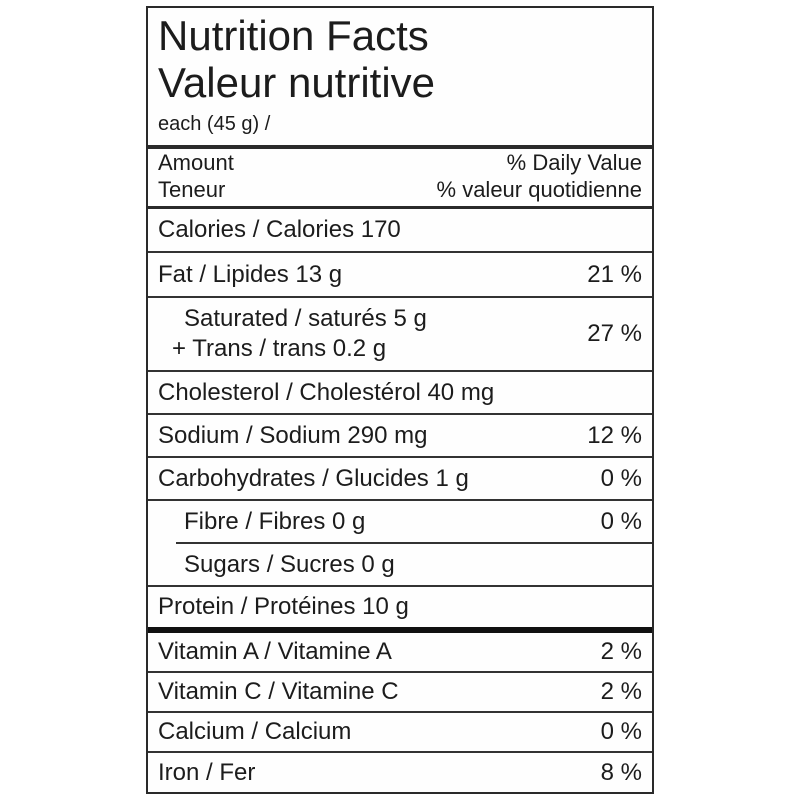 The image size is (800, 800). I want to click on percent-value: 8 %, so click(621, 772).